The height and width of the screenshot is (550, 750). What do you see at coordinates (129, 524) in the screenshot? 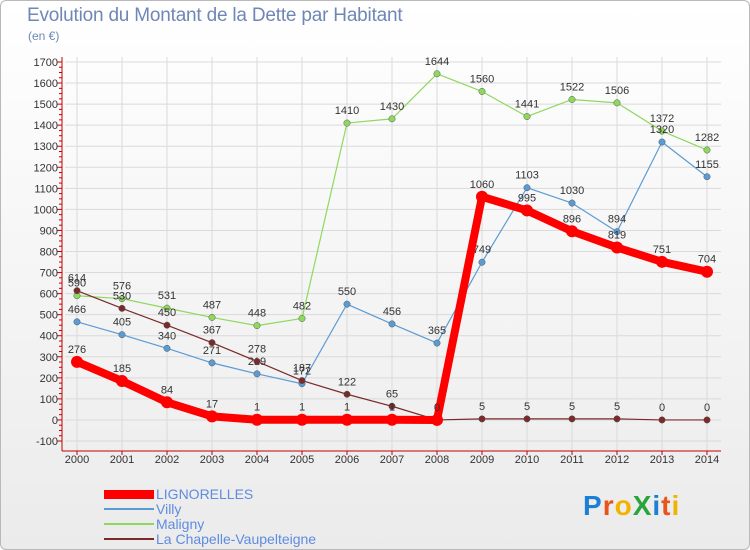
I see `legend-swatch` at bounding box center [129, 524].